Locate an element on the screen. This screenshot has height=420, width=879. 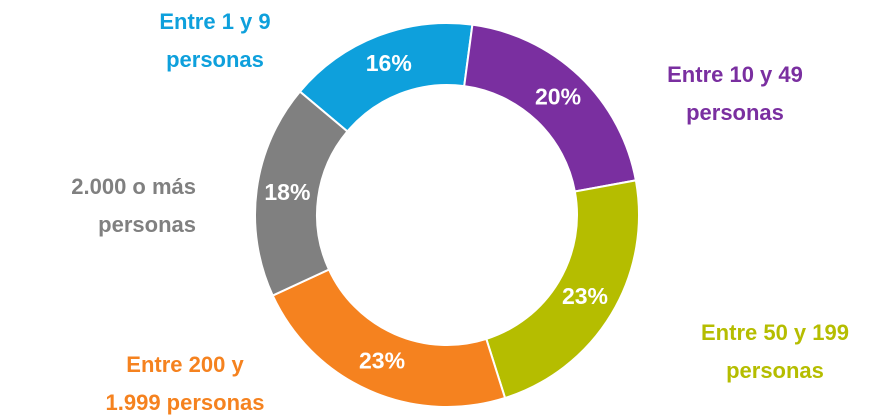
value-label: 20% is located at coordinates (558, 96).